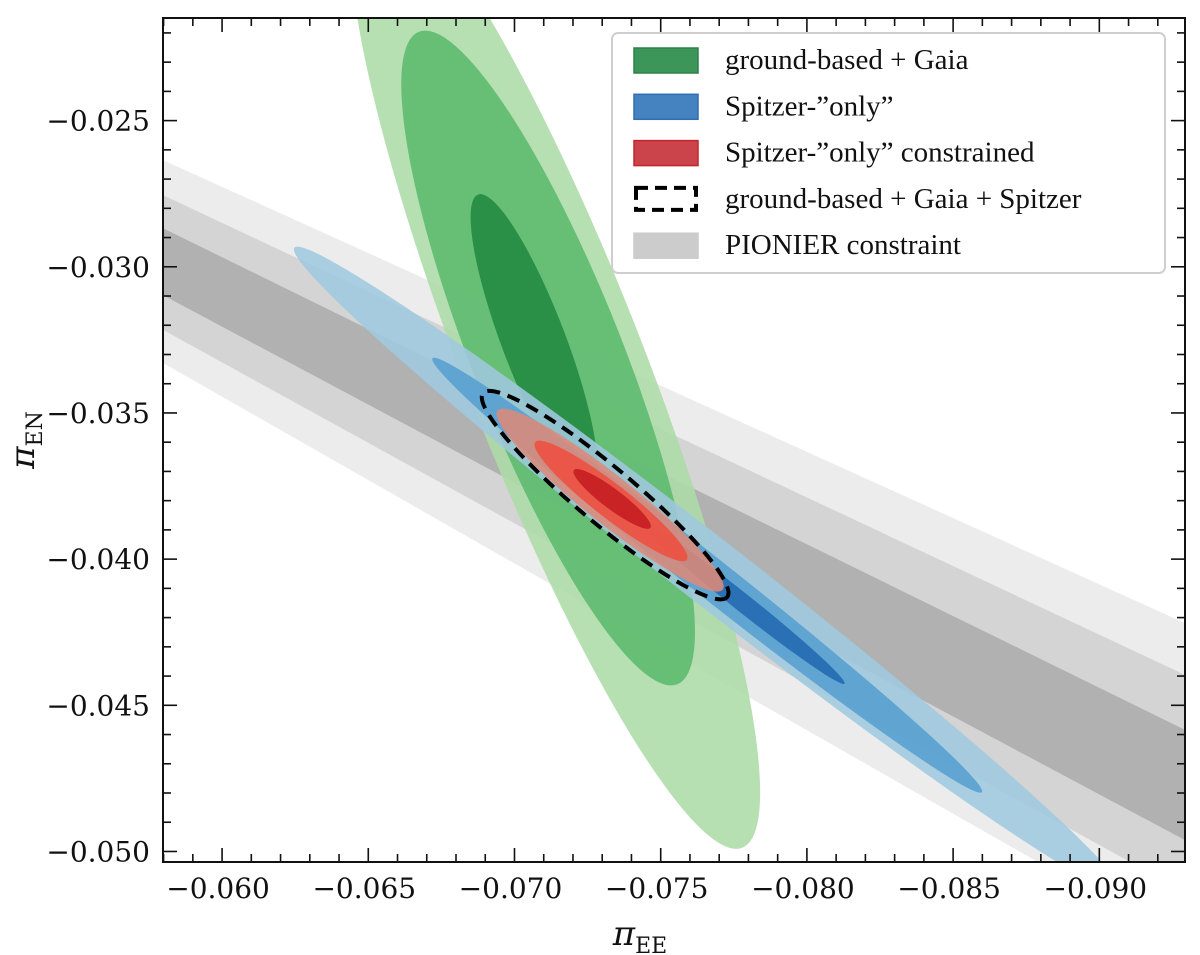 Image resolution: width=1200 pixels, height=955 pixels. What do you see at coordinates (949, 888) in the screenshot?
I see `x-tick-label: −0.085` at bounding box center [949, 888].